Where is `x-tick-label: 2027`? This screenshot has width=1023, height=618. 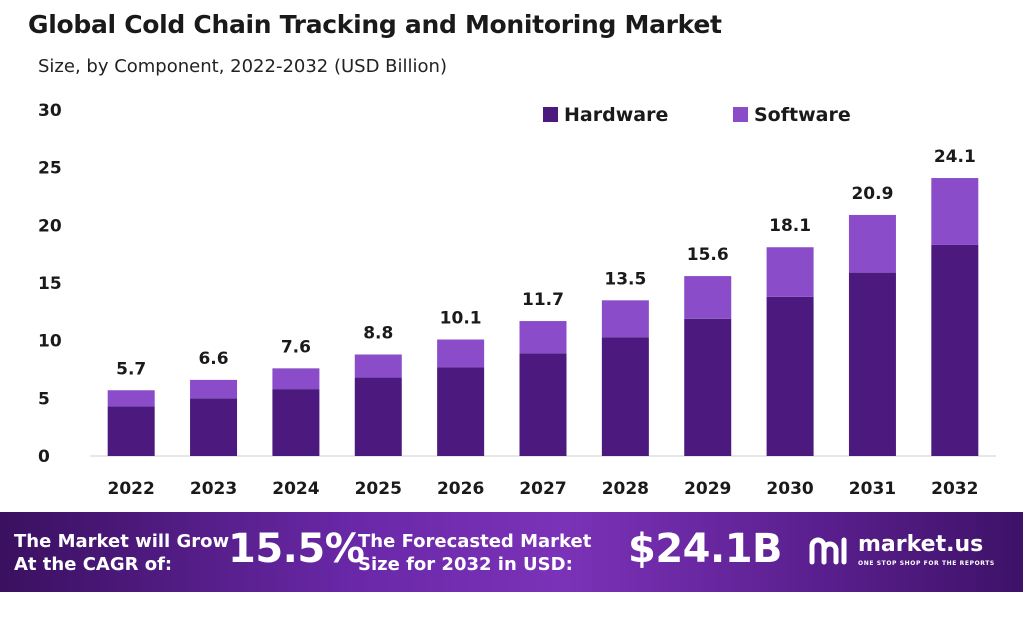 x-tick-label: 2027 is located at coordinates (542, 489).